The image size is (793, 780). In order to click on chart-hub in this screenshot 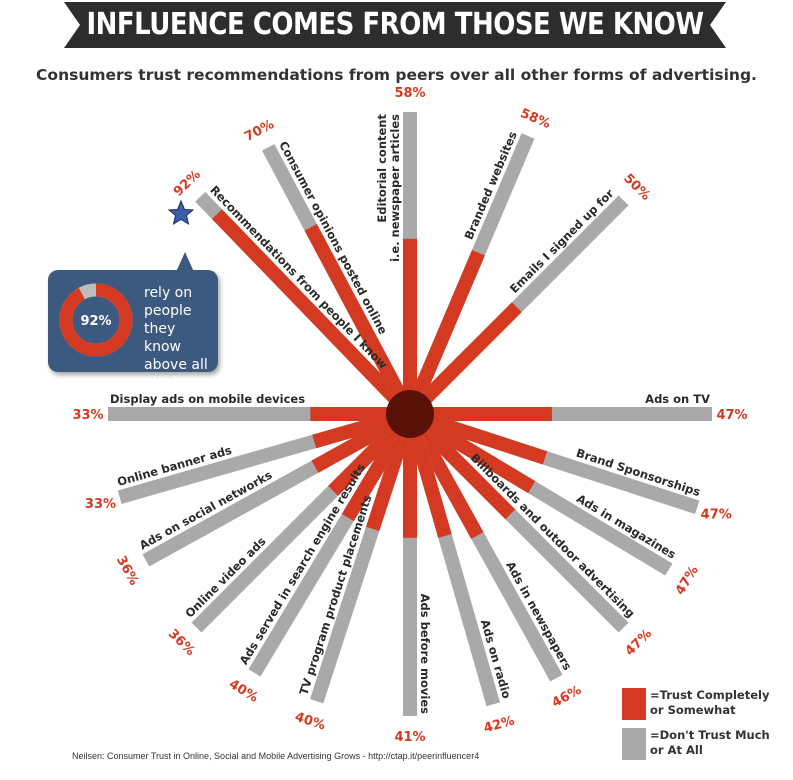, I will do `click(410, 414)`.